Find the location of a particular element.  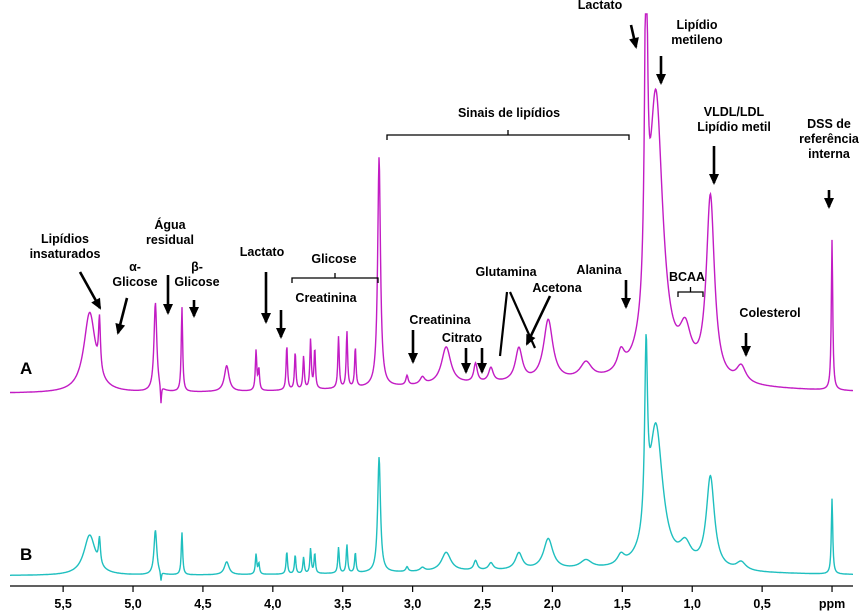

x-tick-label: 4,0 is located at coordinates (272, 604).